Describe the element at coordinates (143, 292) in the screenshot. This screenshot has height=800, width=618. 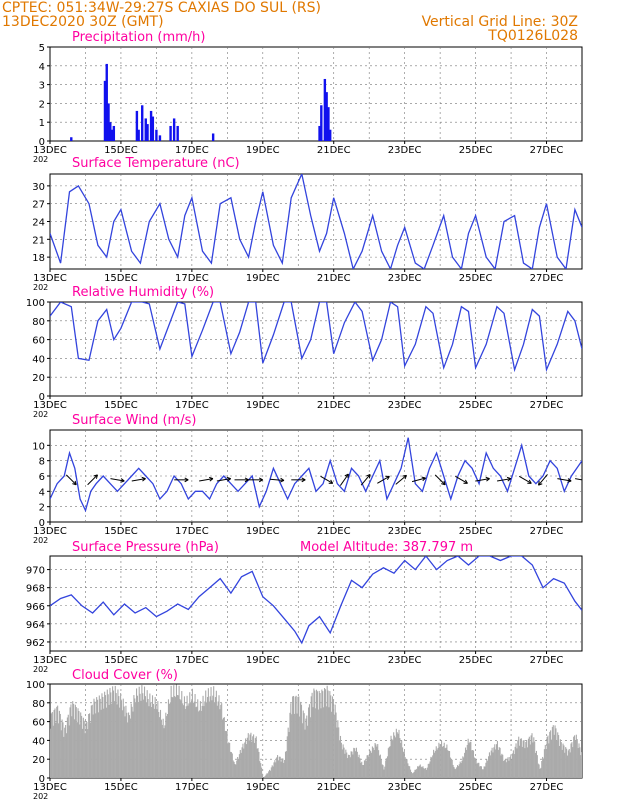
I see `humidity-title: Relative Humidity (%)` at that location.